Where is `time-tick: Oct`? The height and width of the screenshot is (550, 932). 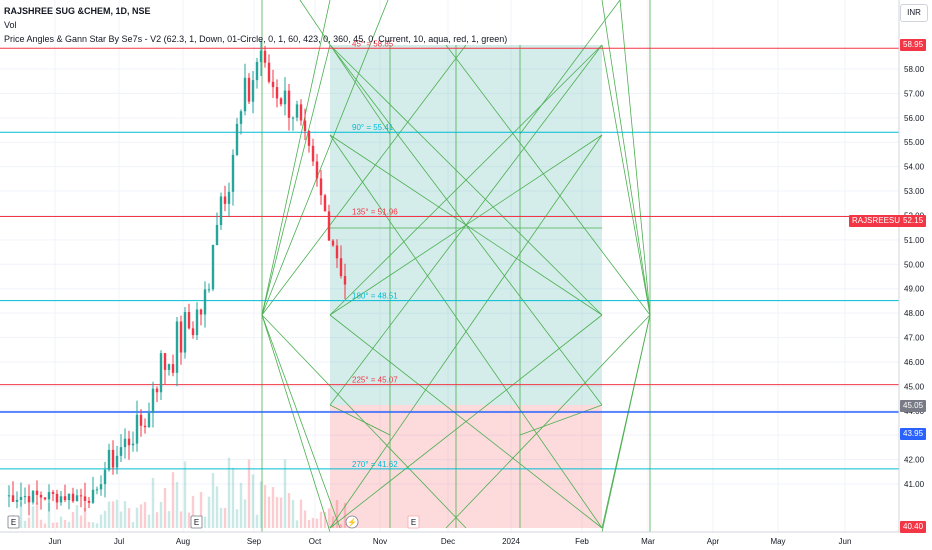 time-tick: Oct is located at coordinates (315, 541).